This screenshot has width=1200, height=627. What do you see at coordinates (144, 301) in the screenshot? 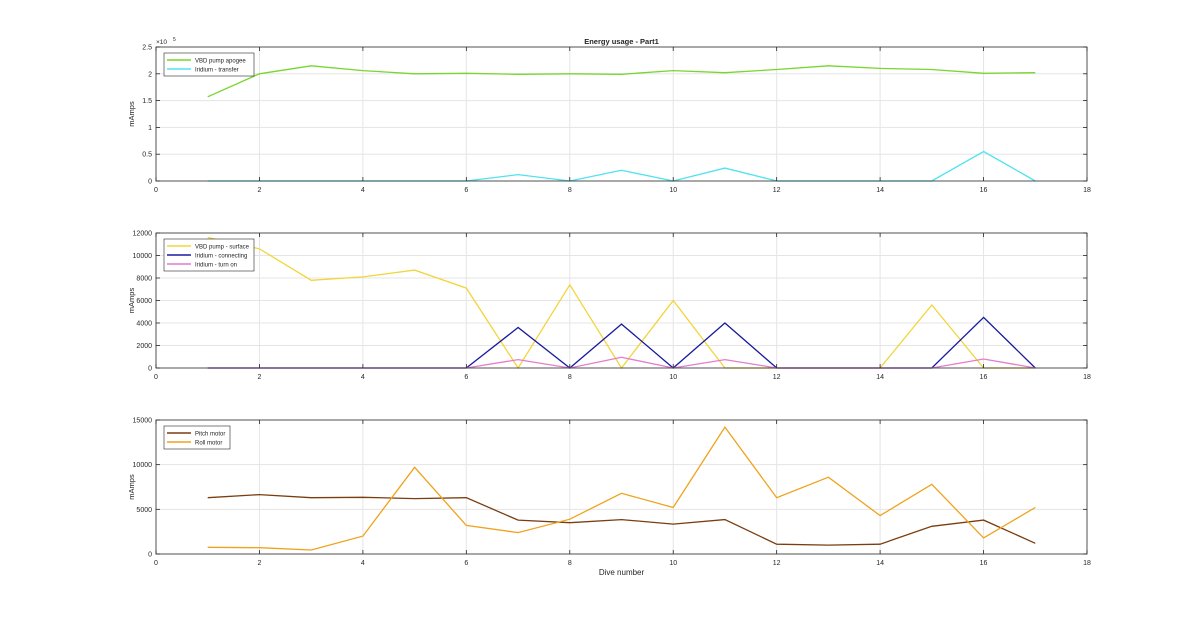
I see `y-tick-label: 6000` at bounding box center [144, 301].